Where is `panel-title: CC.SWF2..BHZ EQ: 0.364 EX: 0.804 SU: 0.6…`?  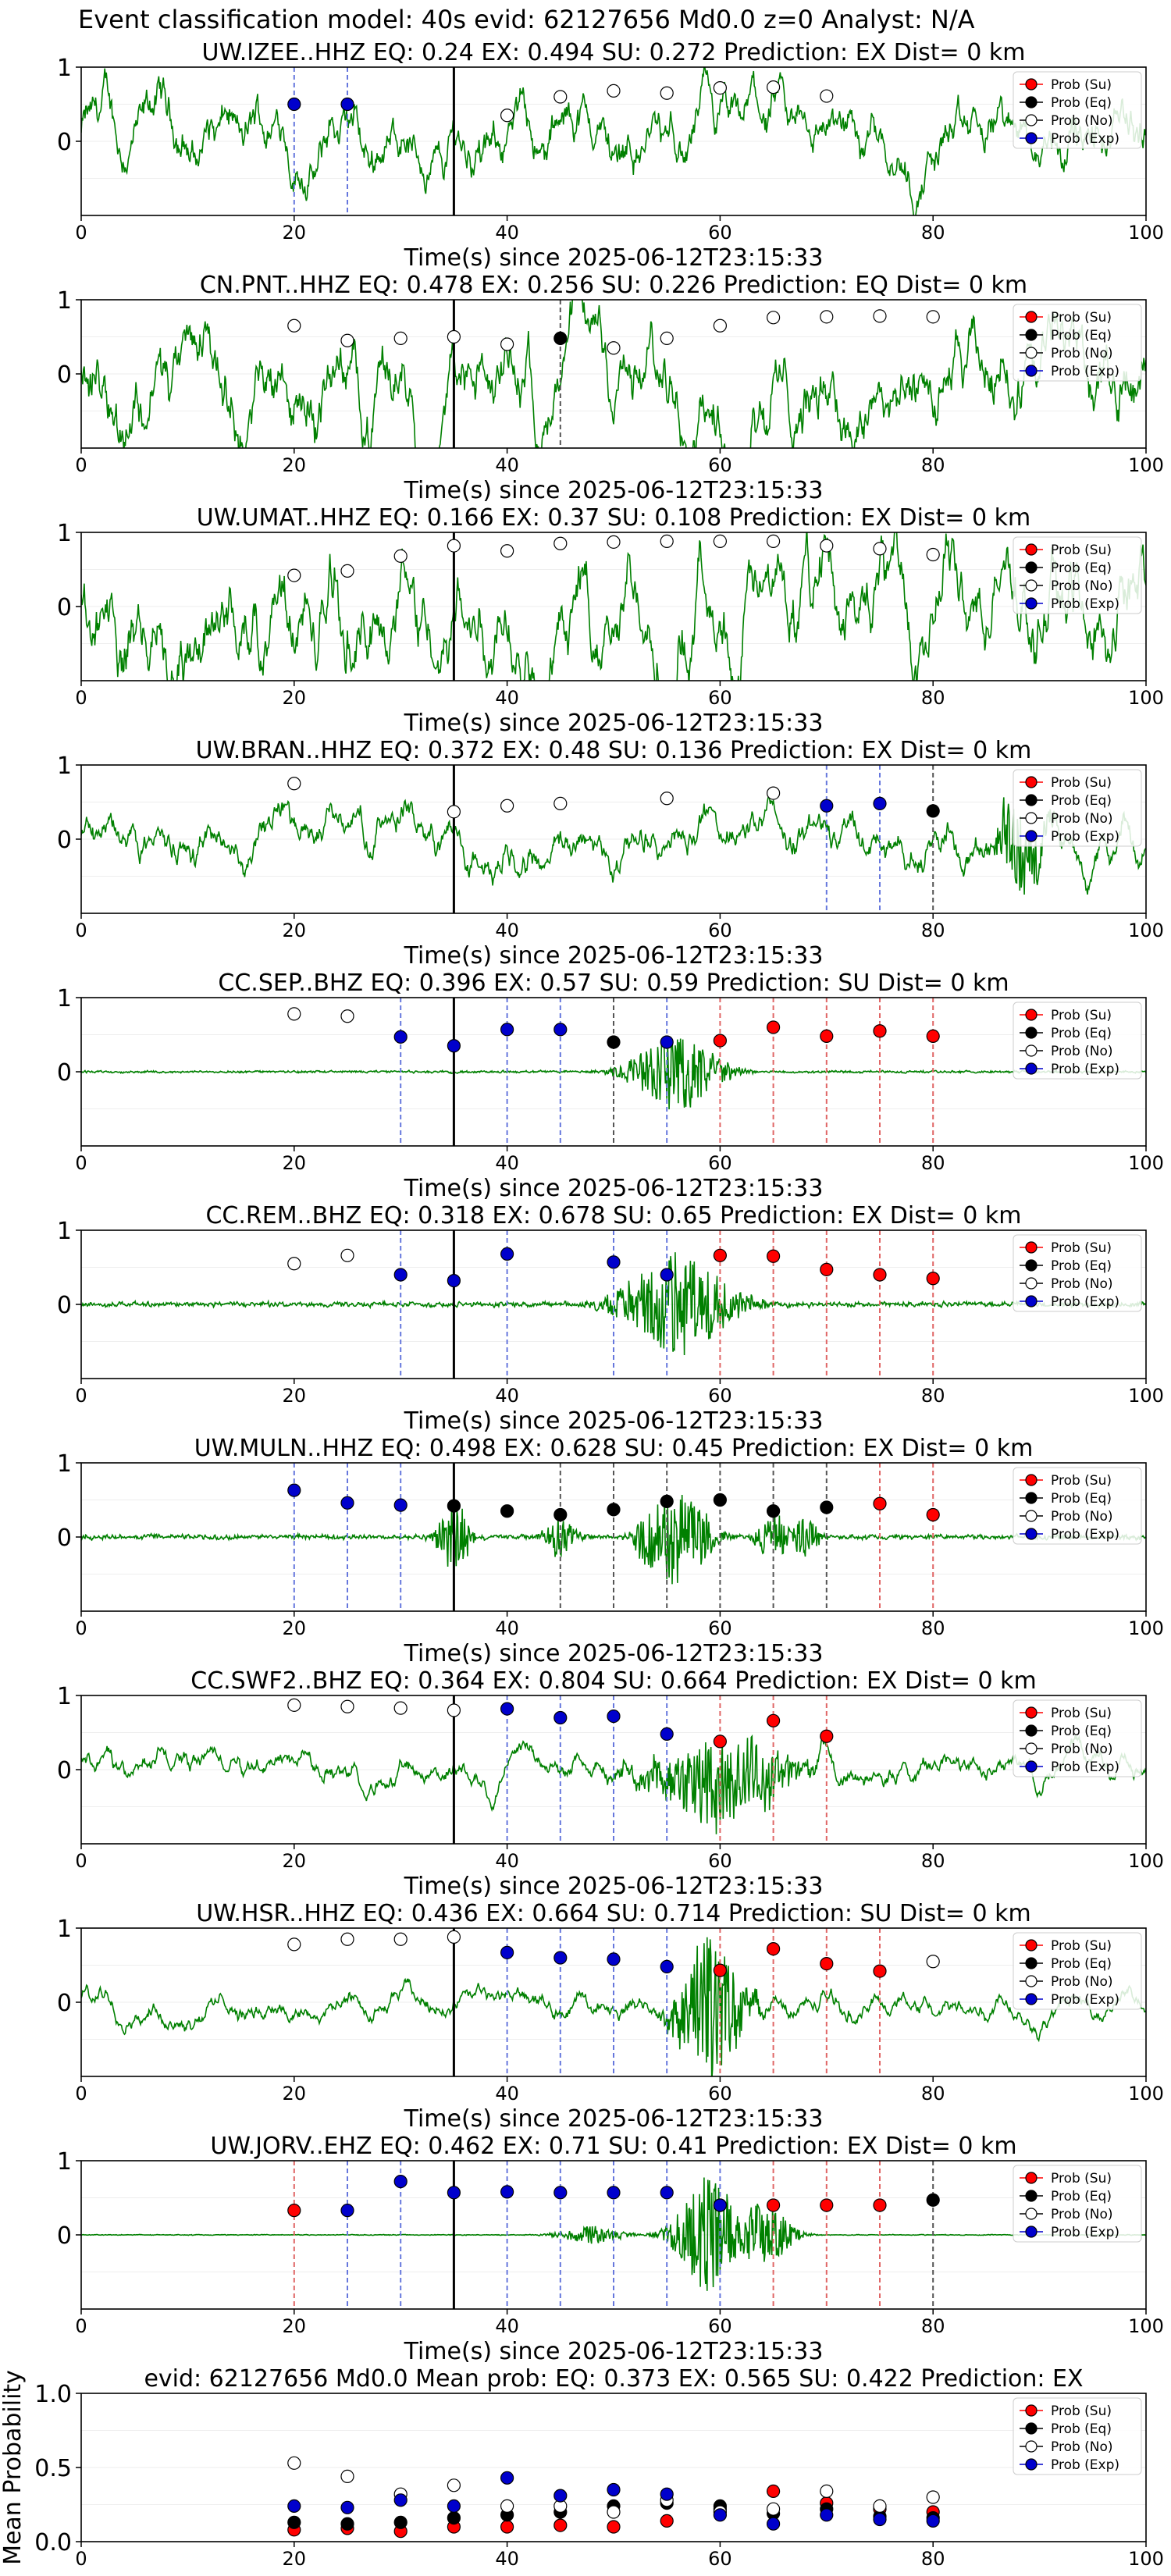 panel-title: CC.SWF2..BHZ EQ: 0.364 EX: 0.804 SU: 0.6… is located at coordinates (613, 1681).